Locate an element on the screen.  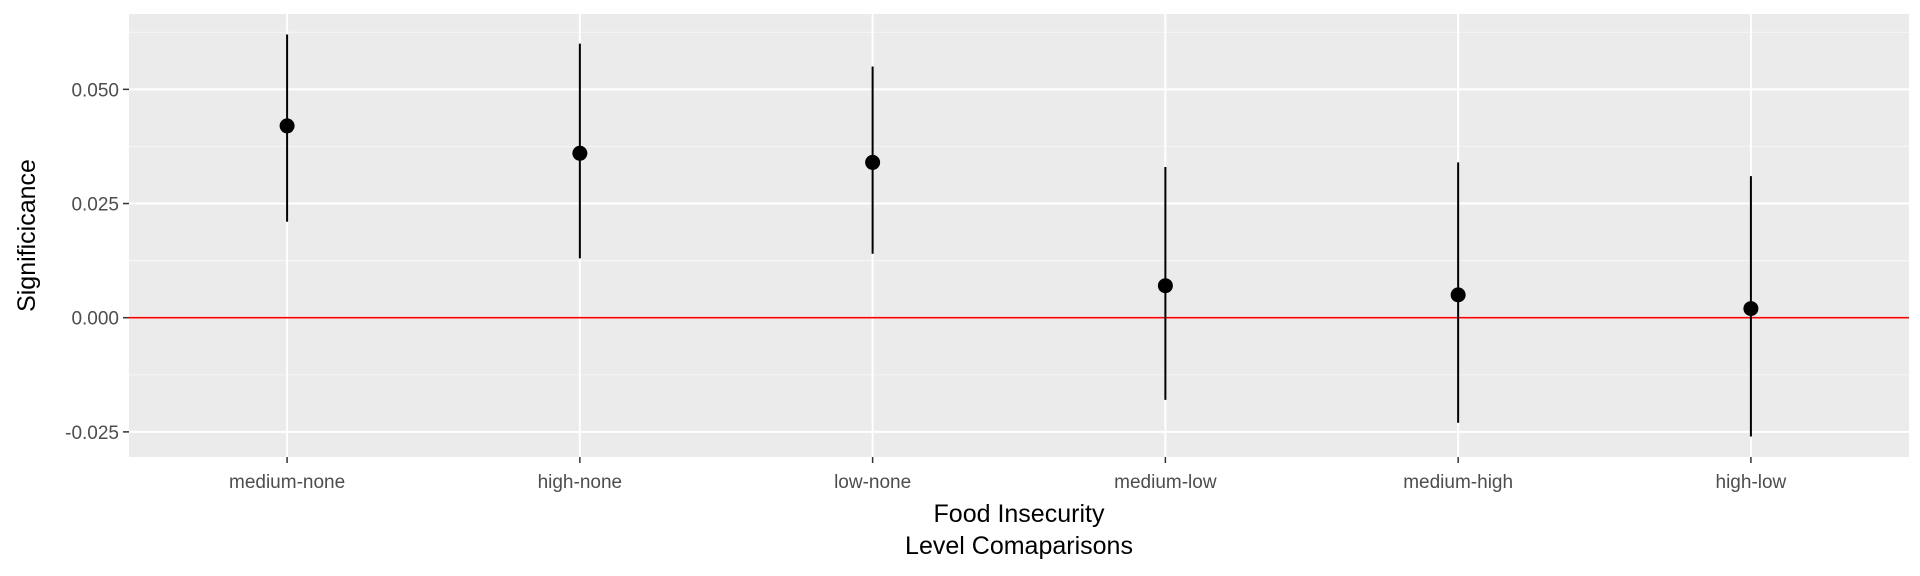
y-axis-ticks: -0.025 0.000 0.025 0.050 is located at coordinates (97, 262).